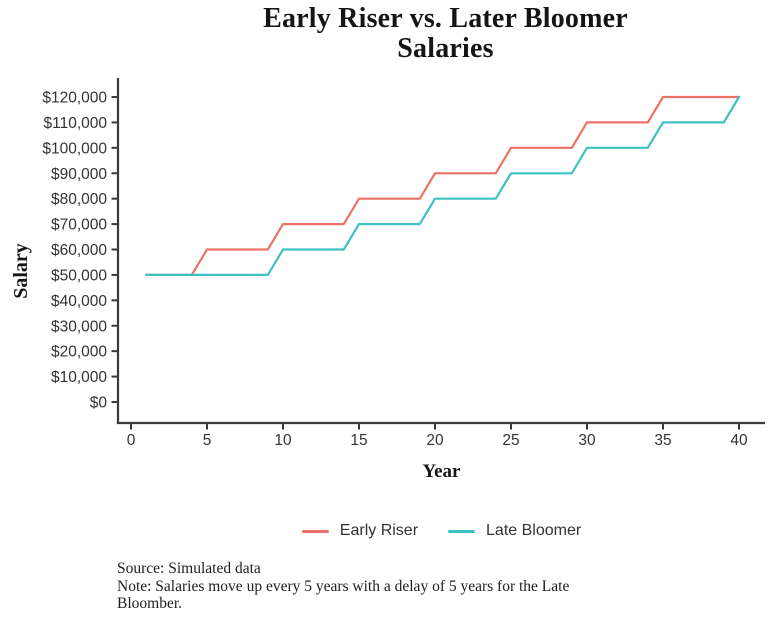 Image resolution: width=773 pixels, height=619 pixels. Describe the element at coordinates (379, 530) in the screenshot. I see `legend-label-early-riser: Early Riser` at that location.